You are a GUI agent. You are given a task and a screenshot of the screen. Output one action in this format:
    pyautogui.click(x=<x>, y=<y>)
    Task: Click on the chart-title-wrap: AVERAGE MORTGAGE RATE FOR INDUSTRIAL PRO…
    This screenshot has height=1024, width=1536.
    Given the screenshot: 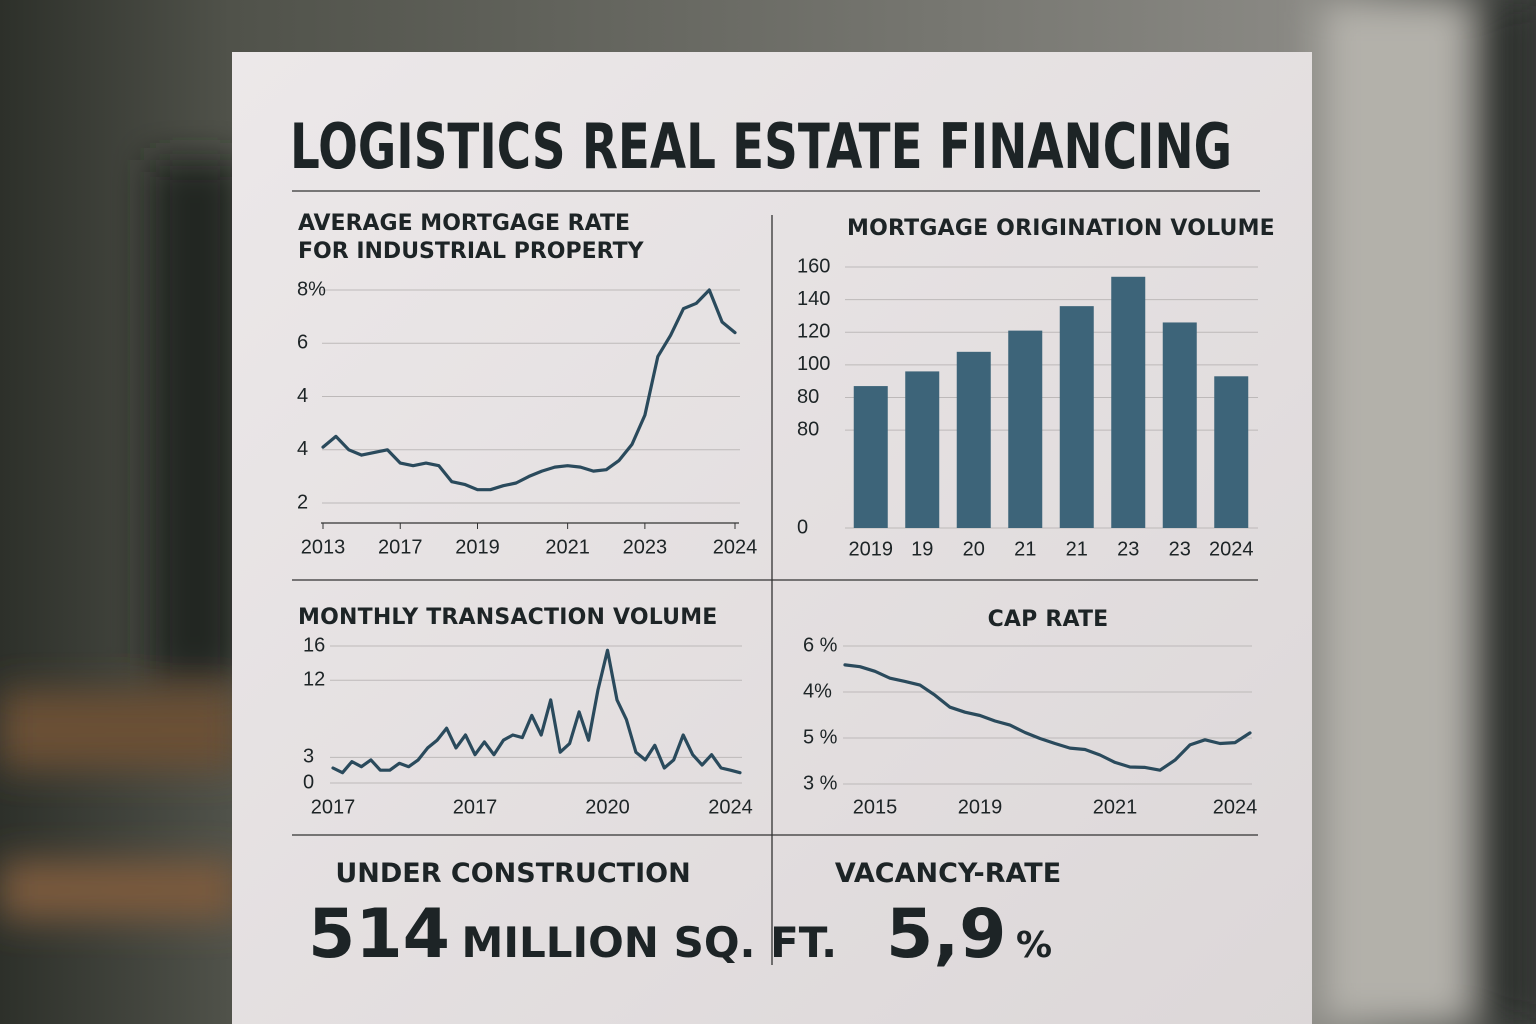 What is the action you would take?
    pyautogui.click(x=471, y=237)
    